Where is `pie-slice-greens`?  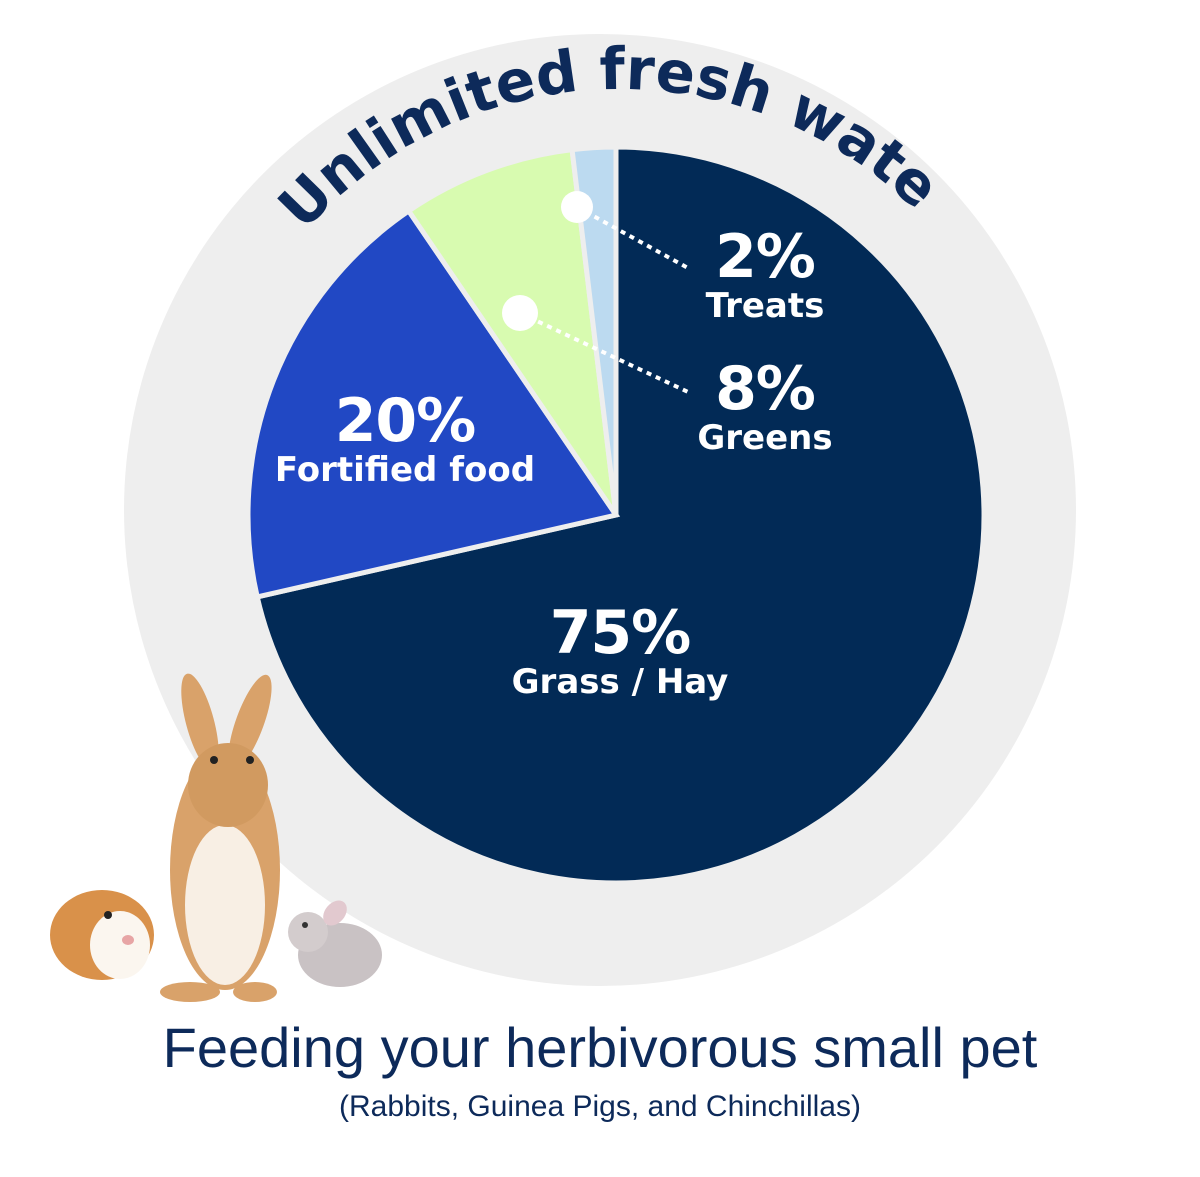
pie-slice-greens is located at coordinates (512, 331).